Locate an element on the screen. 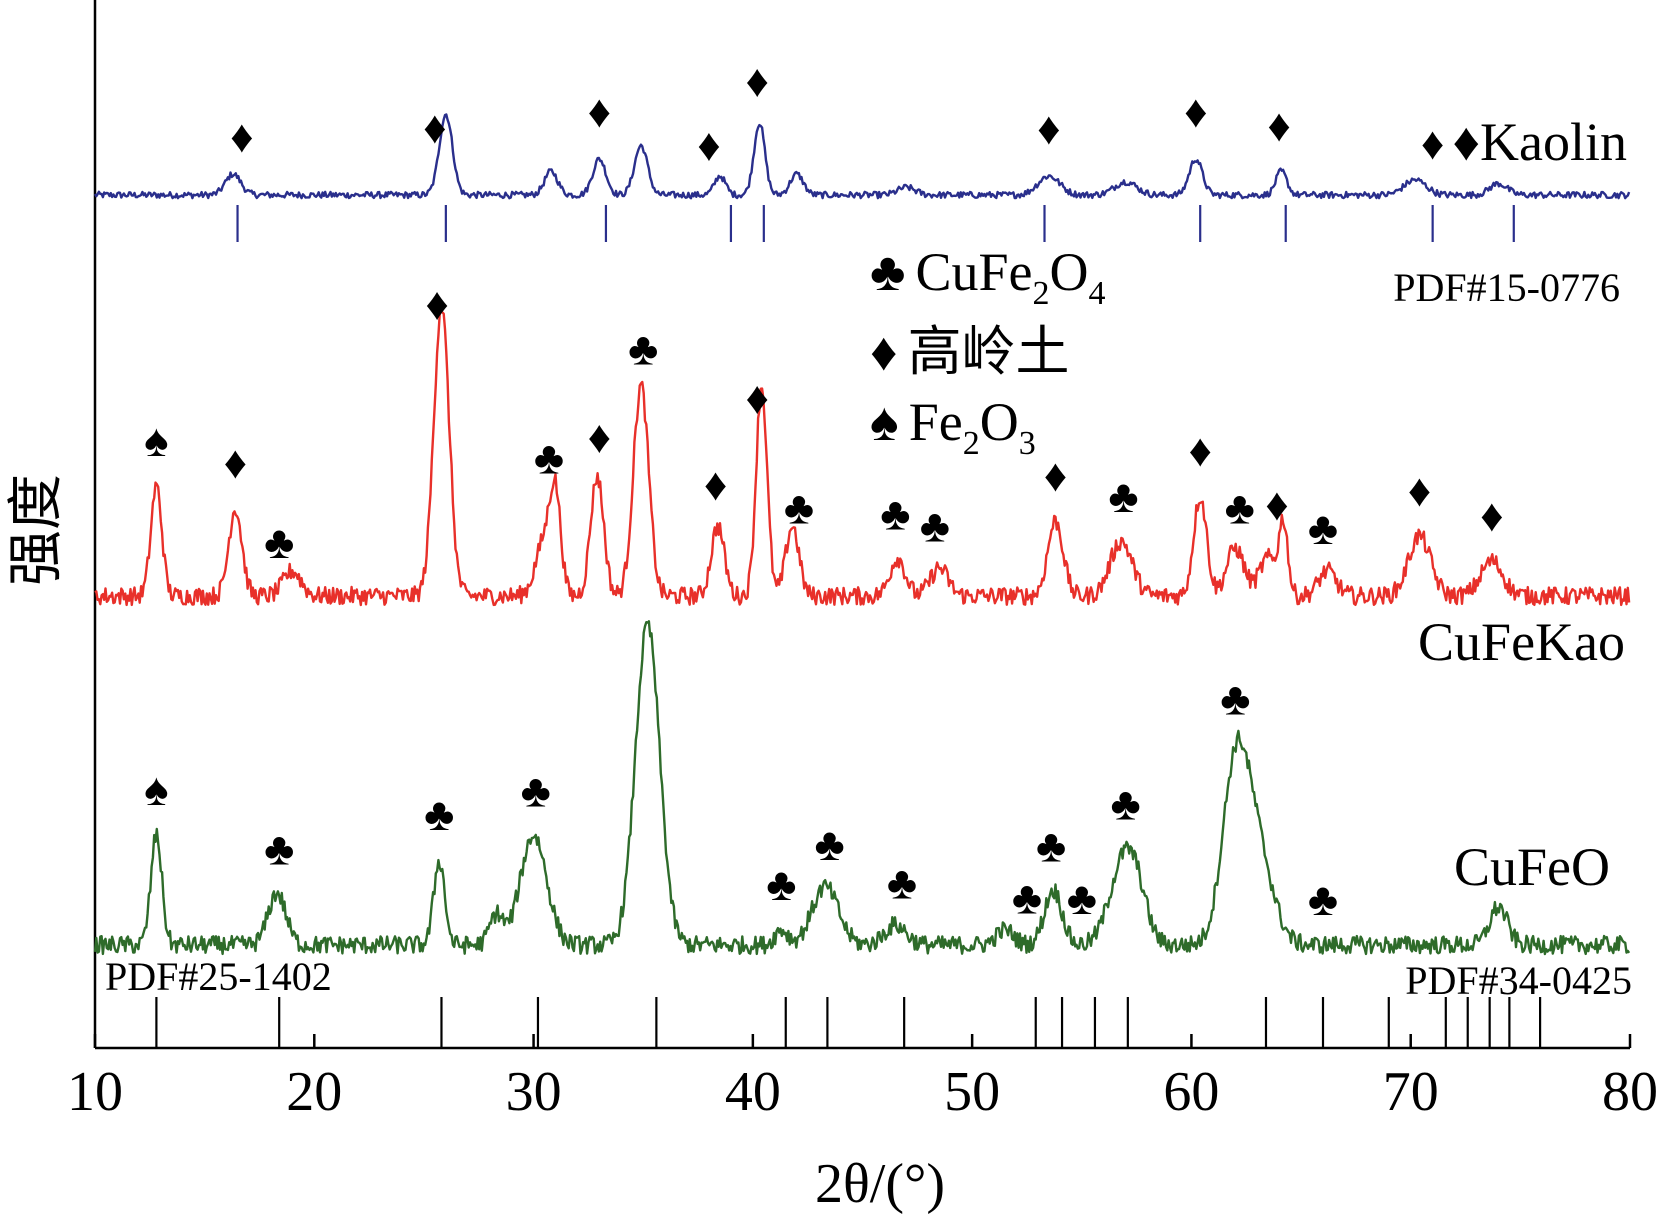 The width and height of the screenshot is (1664, 1226). x-tick-label: 40 is located at coordinates (753, 1092).